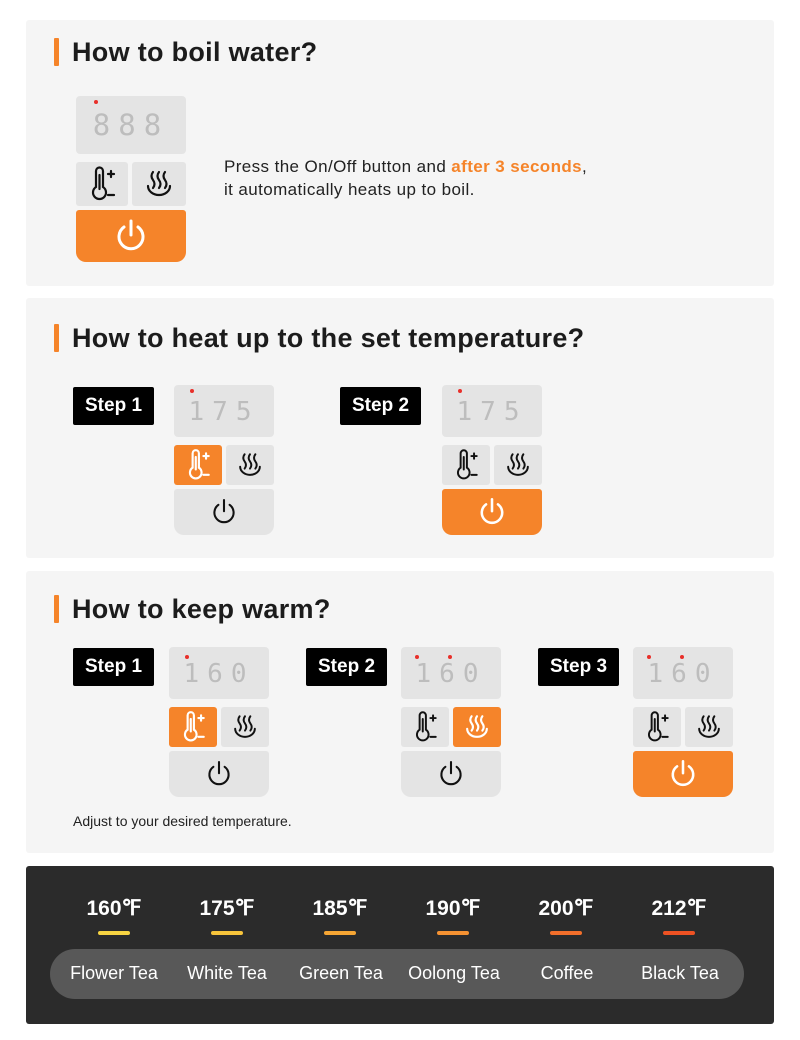 This screenshot has width=800, height=1040. I want to click on tea-type-label: Green Tea, so click(341, 973).